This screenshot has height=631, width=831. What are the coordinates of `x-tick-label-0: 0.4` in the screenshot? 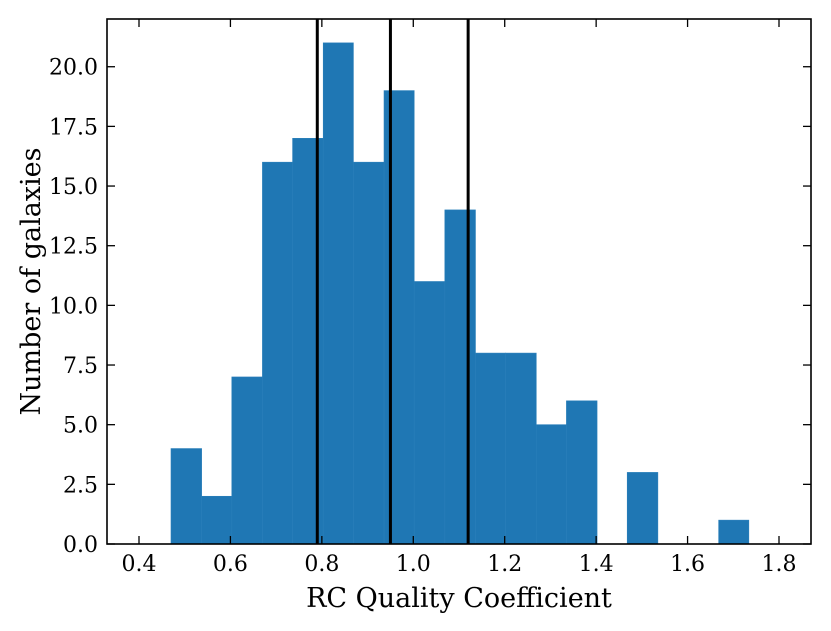 It's located at (139, 564).